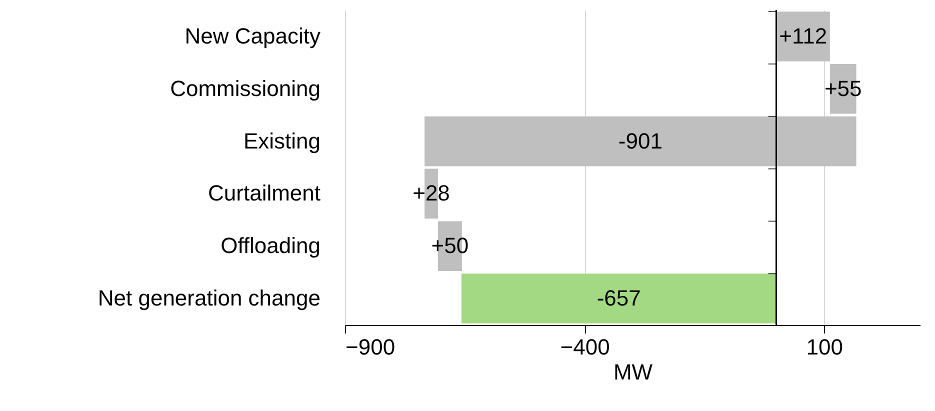  I want to click on x-tick-label: −900, so click(371, 347).